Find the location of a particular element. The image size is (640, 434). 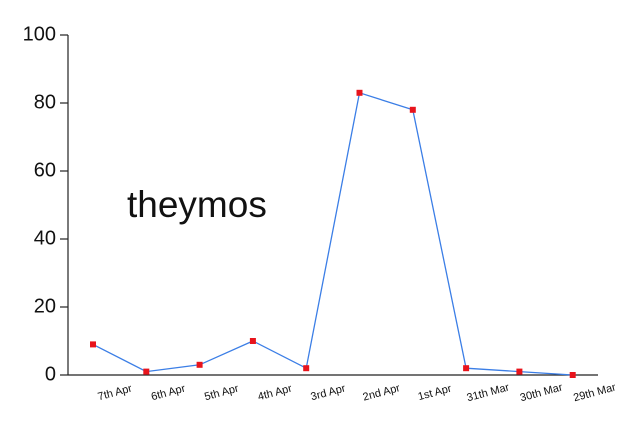

x-tick-label: 30th Mar is located at coordinates (541, 392).